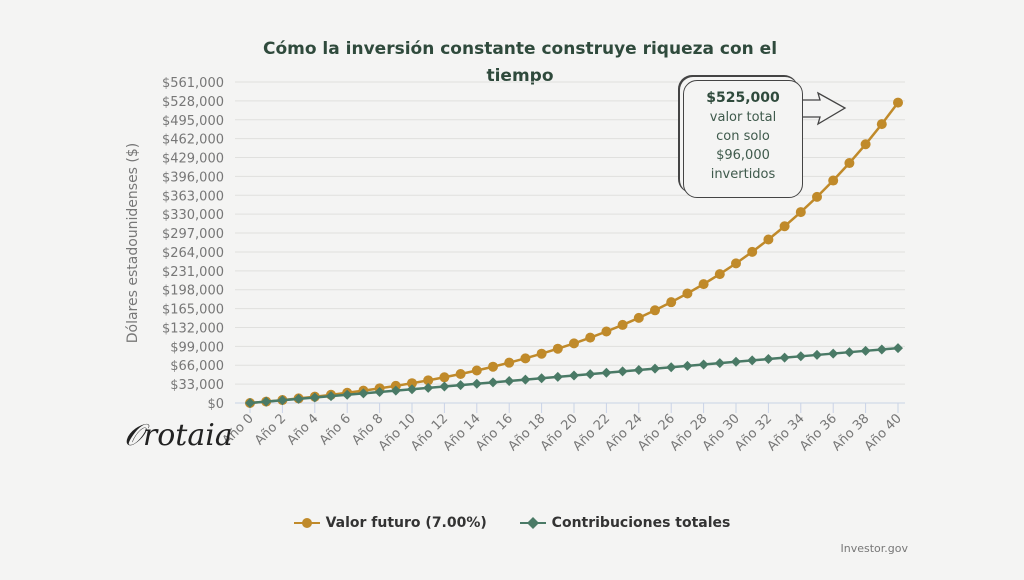 The height and width of the screenshot is (580, 1024). I want to click on y-tick-label: $33,000, so click(197, 385).